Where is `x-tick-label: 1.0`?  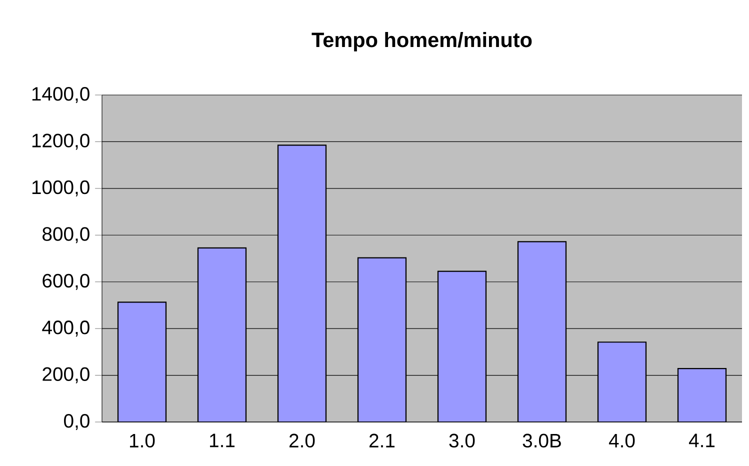 x-tick-label: 1.0 is located at coordinates (142, 441).